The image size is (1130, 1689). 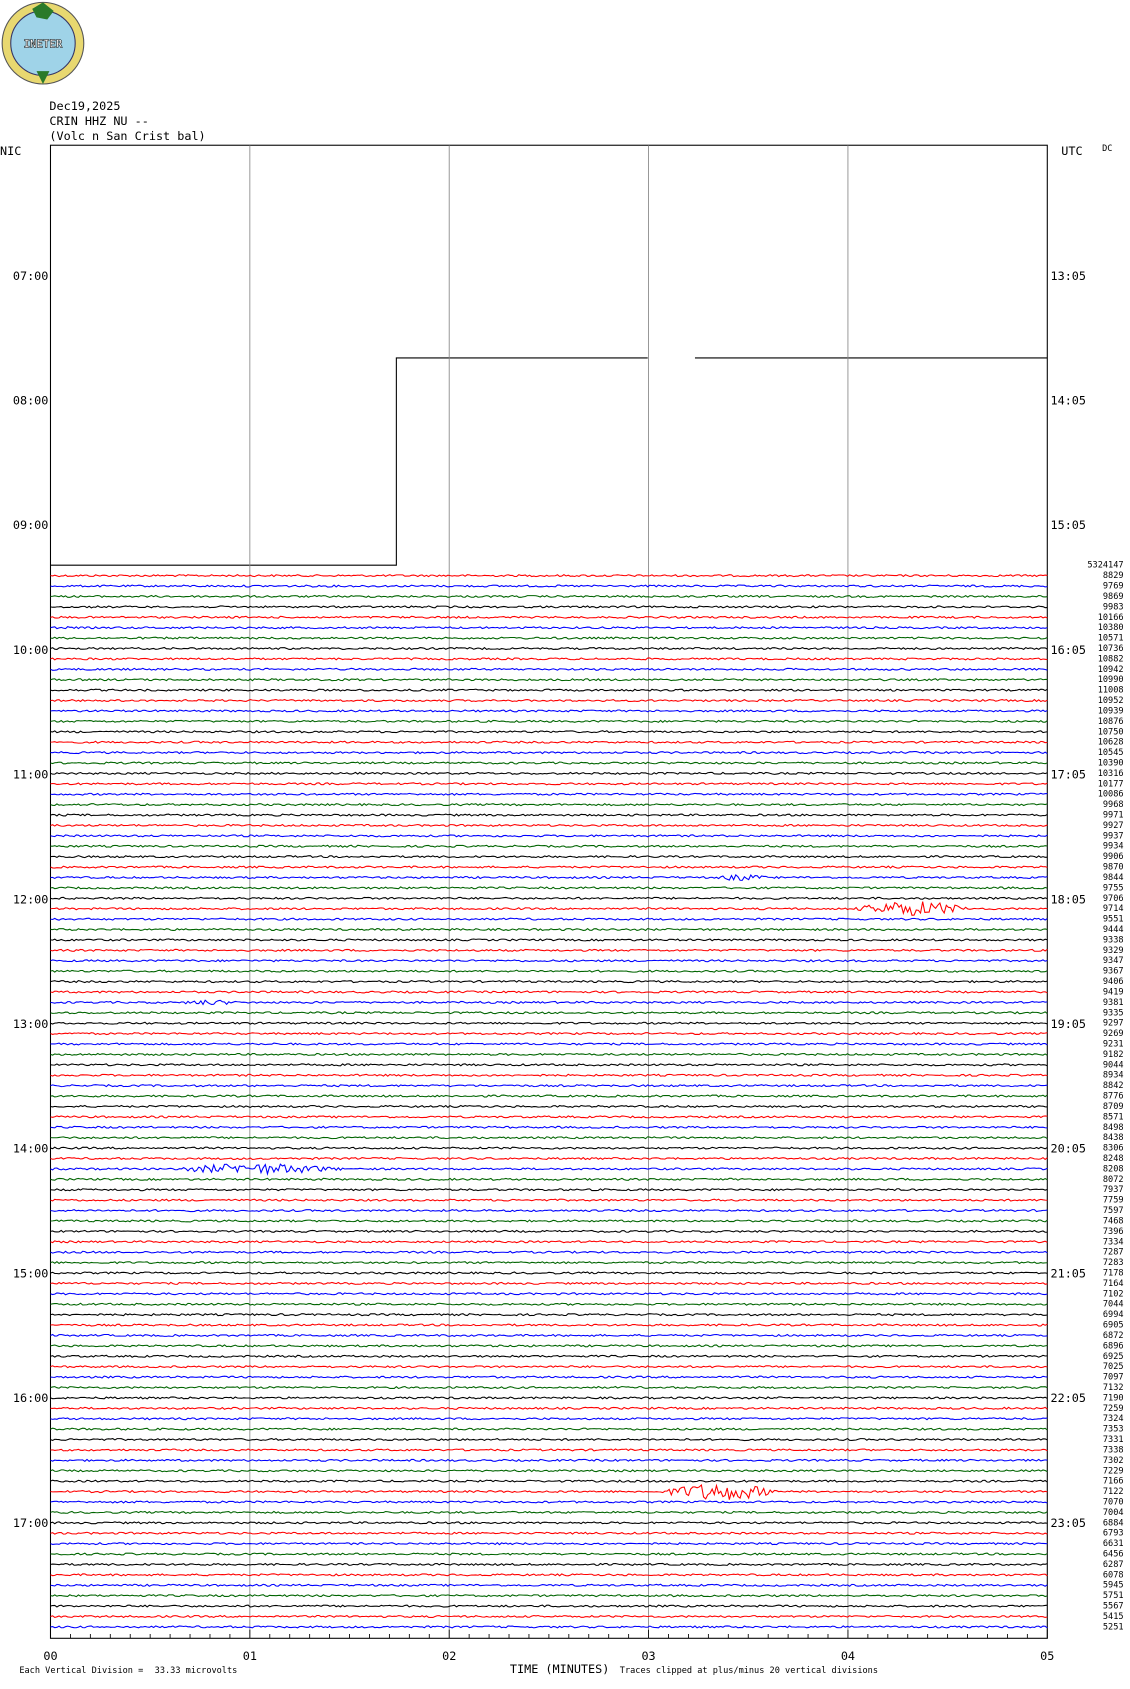 What do you see at coordinates (31, 1523) in the screenshot?
I see `nic-time: 17:00` at bounding box center [31, 1523].